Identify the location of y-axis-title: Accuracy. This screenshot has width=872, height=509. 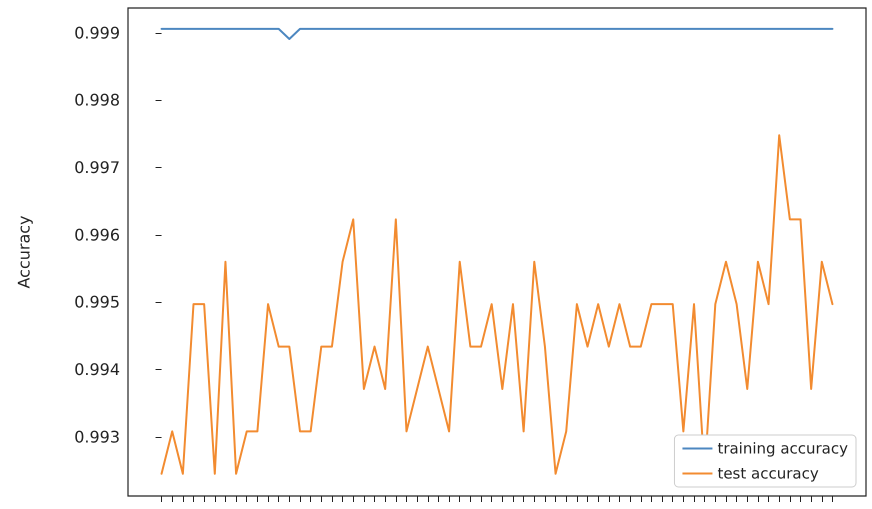
(24, 252).